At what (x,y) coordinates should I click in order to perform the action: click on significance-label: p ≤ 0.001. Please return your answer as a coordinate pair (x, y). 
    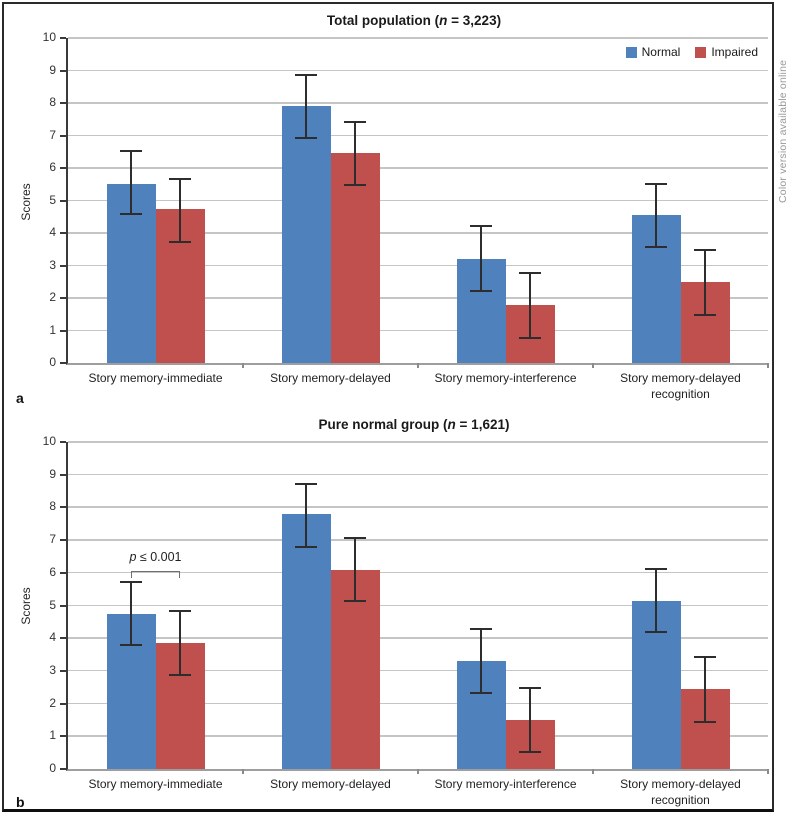
    Looking at the image, I should click on (156, 557).